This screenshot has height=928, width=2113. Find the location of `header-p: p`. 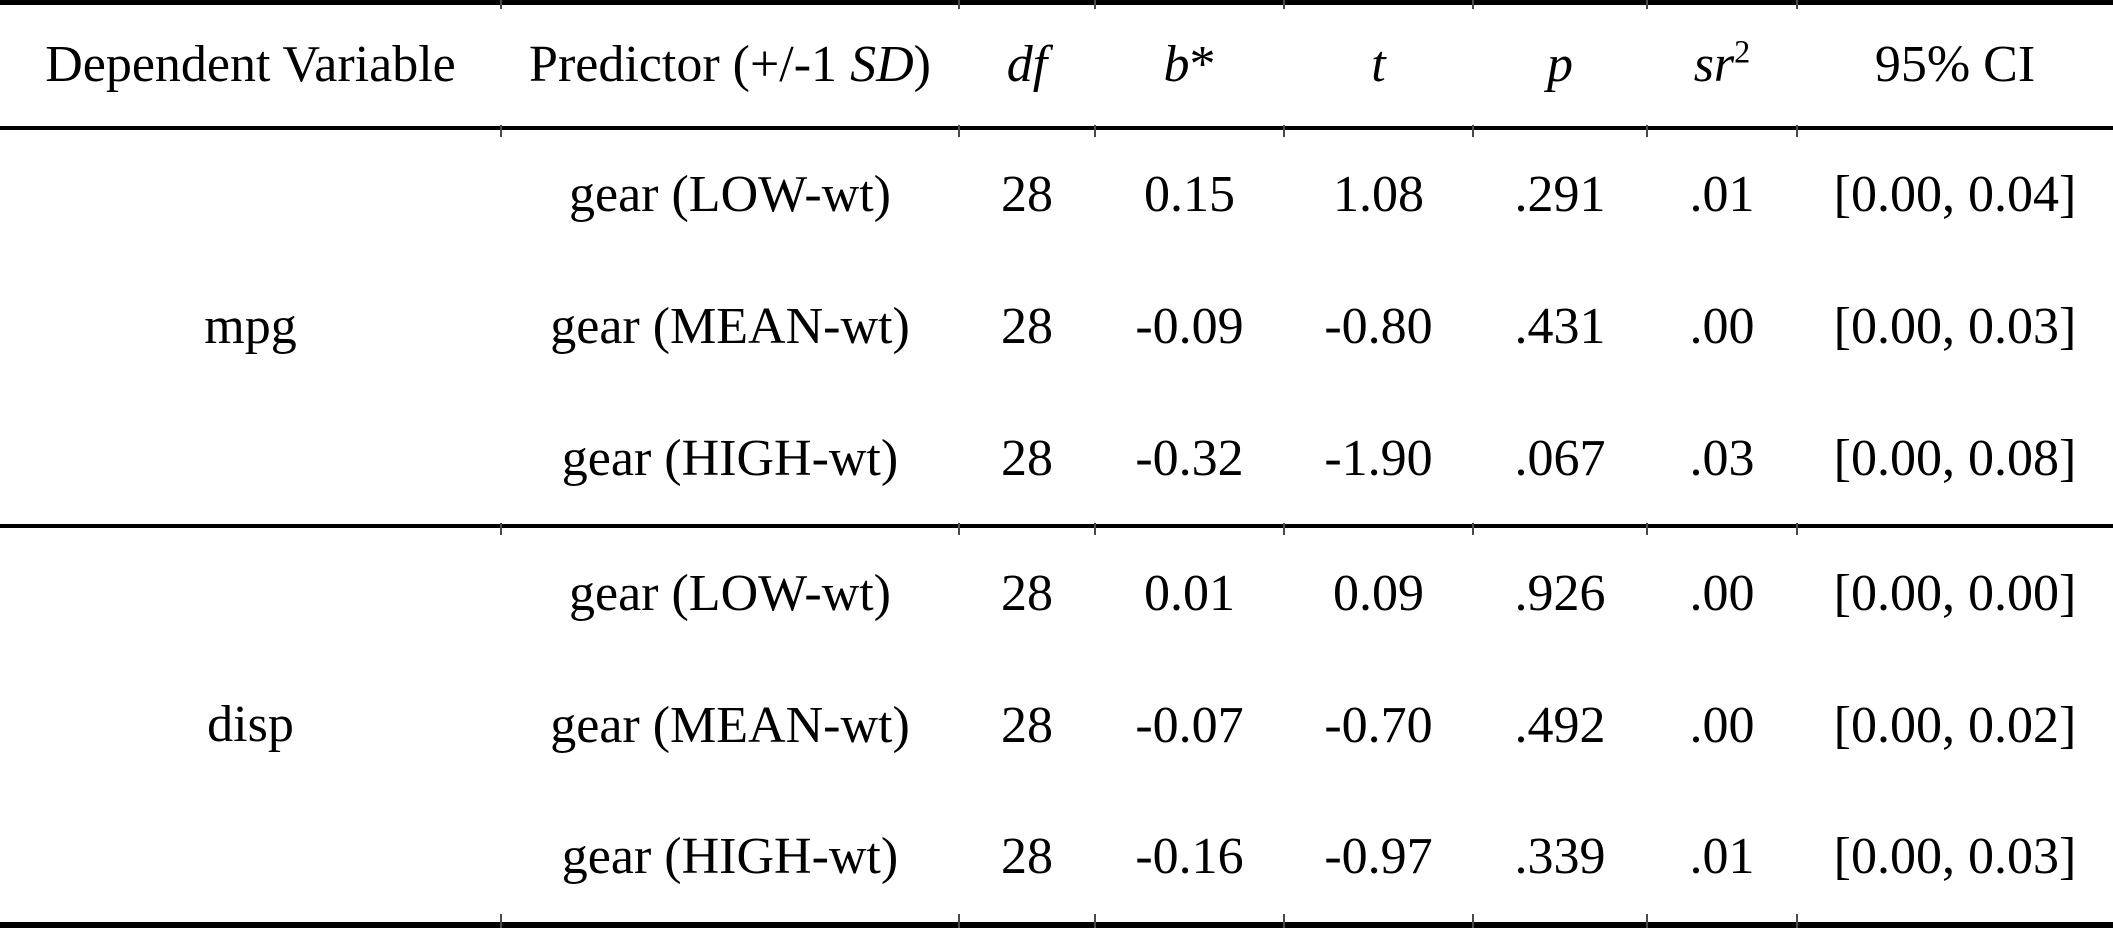

header-p: p is located at coordinates (1560, 66).